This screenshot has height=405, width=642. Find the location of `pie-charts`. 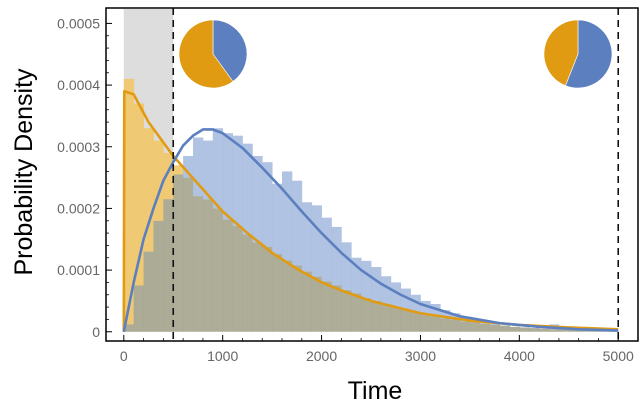

pie-charts is located at coordinates (395, 54).